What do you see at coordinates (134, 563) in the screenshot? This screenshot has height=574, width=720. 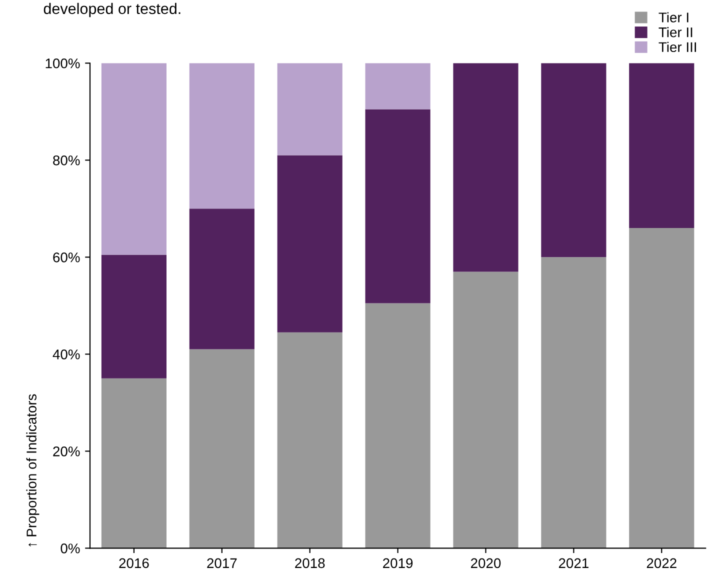 I see `x-tick-label: 2016` at bounding box center [134, 563].